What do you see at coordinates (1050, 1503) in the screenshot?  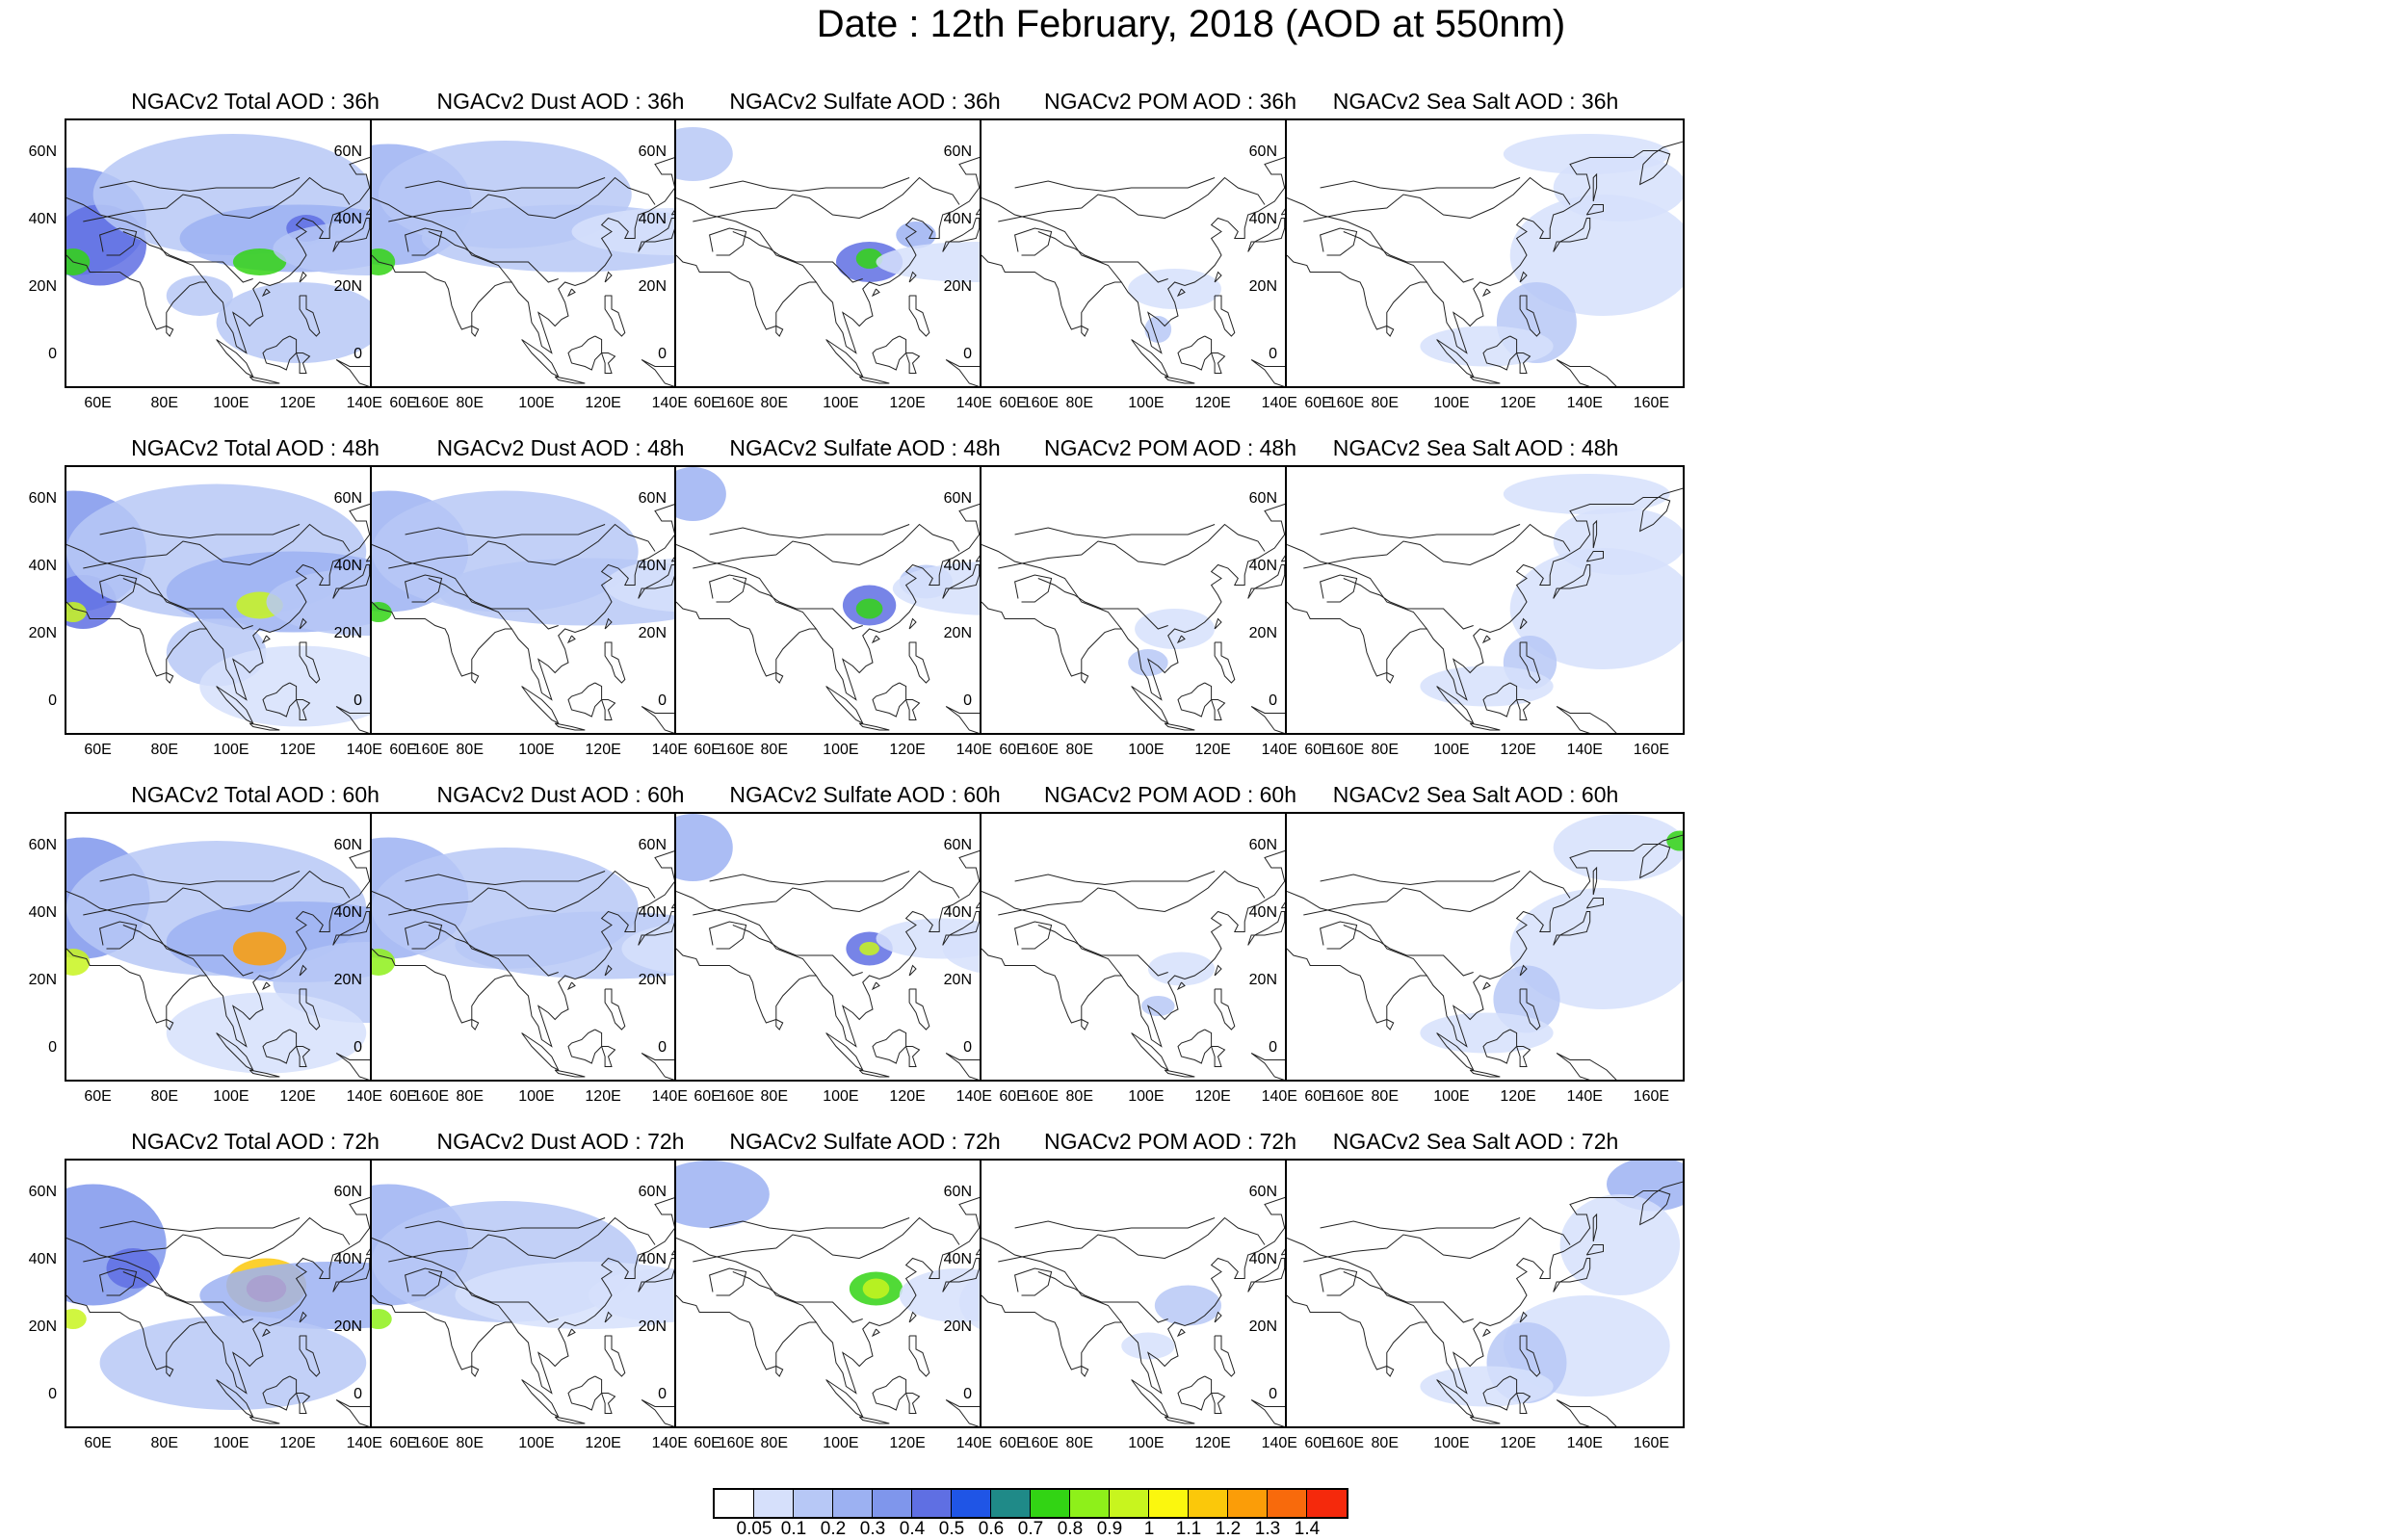 I see `colorbar-swatch` at bounding box center [1050, 1503].